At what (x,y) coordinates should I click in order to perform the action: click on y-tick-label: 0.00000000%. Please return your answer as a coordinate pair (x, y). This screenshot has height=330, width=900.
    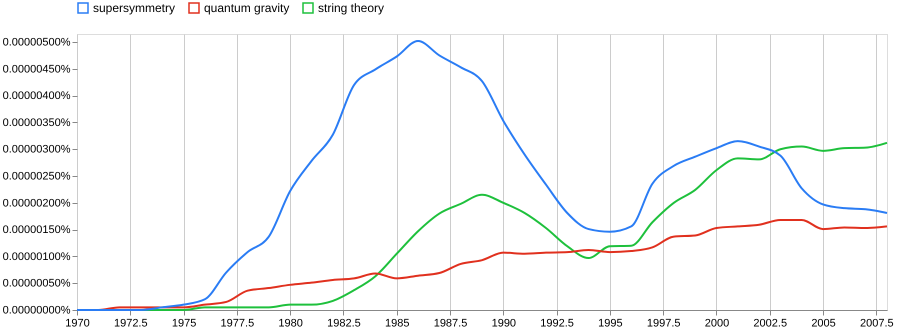
    Looking at the image, I should click on (36, 310).